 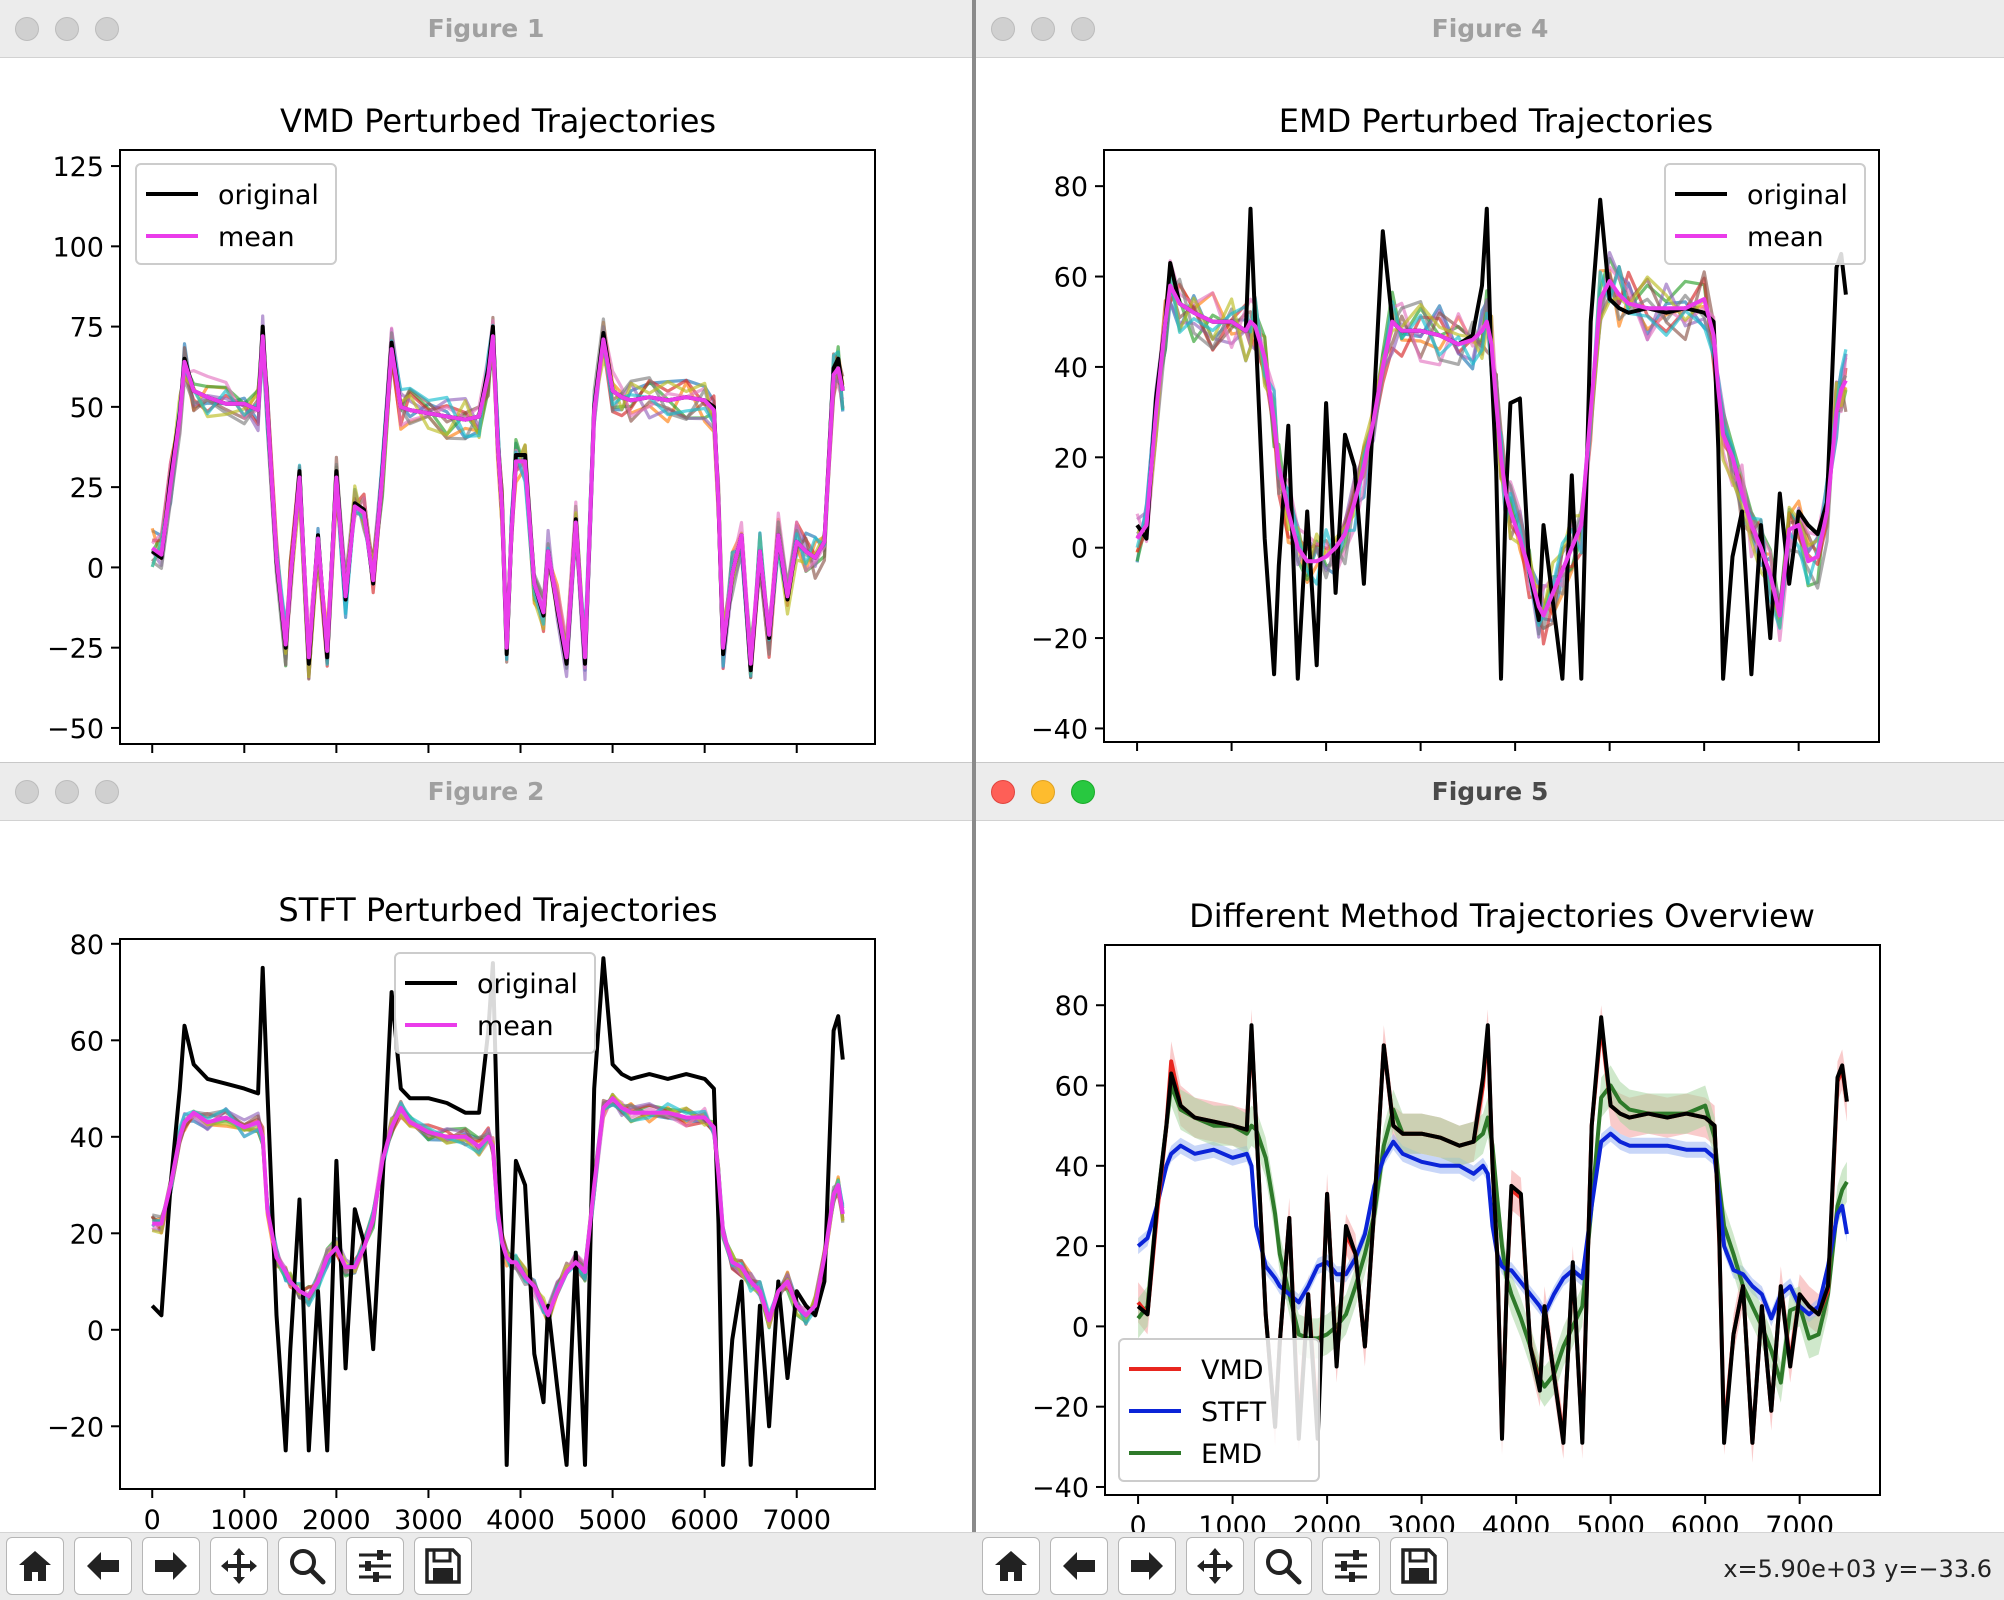 I want to click on legend-label: STFT, so click(x=1234, y=1412).